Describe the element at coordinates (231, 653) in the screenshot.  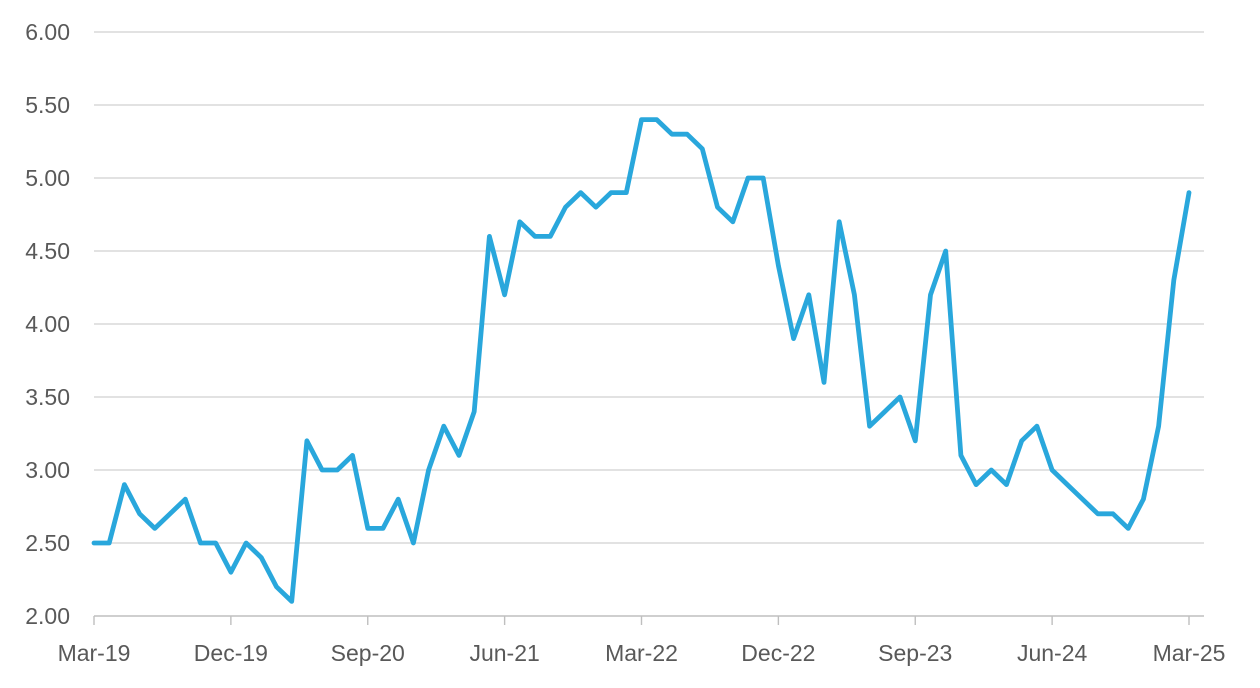
I see `x-tick-label: Dec-19` at that location.